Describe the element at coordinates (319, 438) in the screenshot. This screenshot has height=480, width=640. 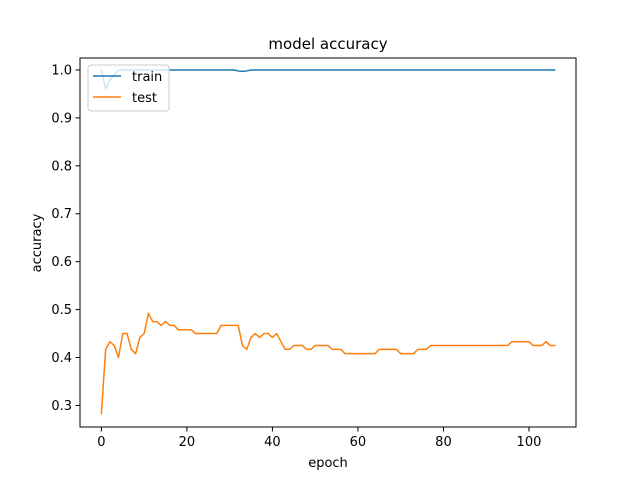
I see `x-axis-ticks: 0 20 40 60 80 100` at that location.